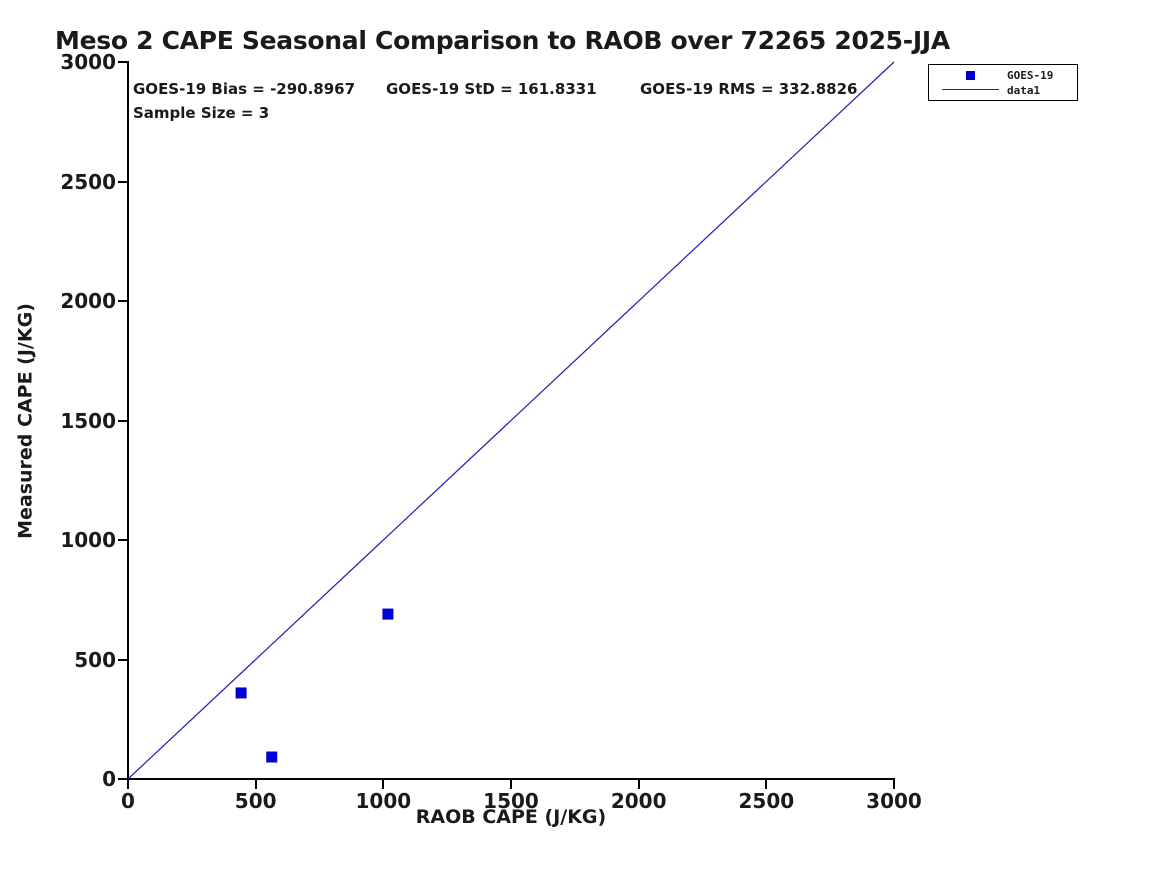  What do you see at coordinates (88, 62) in the screenshot?
I see `y-tick-label: 3000` at bounding box center [88, 62].